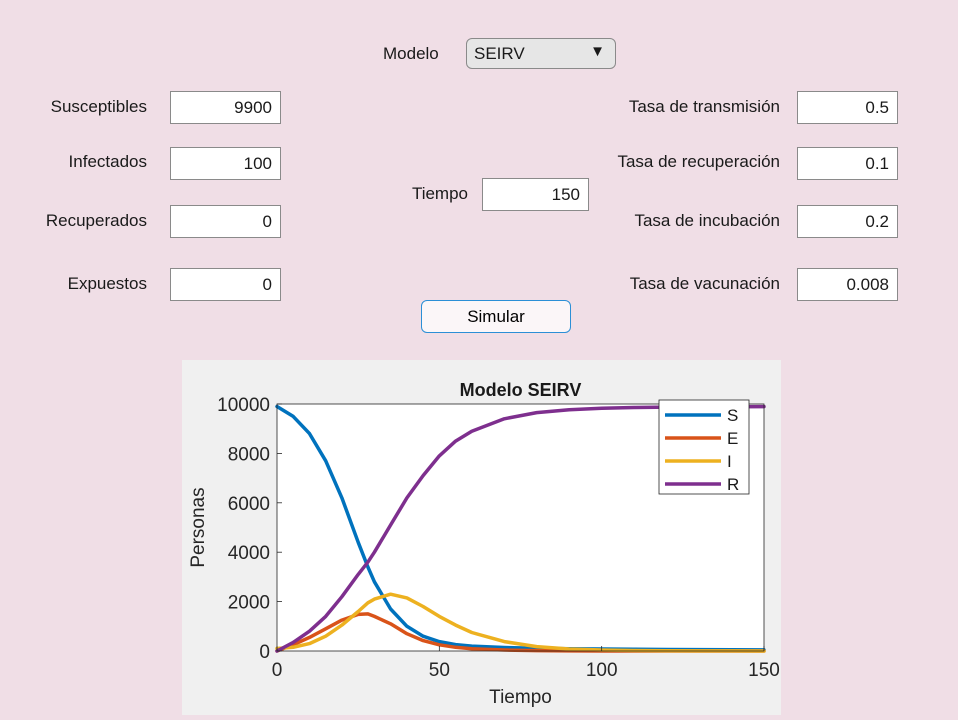 Image resolution: width=958 pixels, height=720 pixels. Describe the element at coordinates (707, 220) in the screenshot. I see `tasa-incubacion-label: Tasa de incubación` at that location.